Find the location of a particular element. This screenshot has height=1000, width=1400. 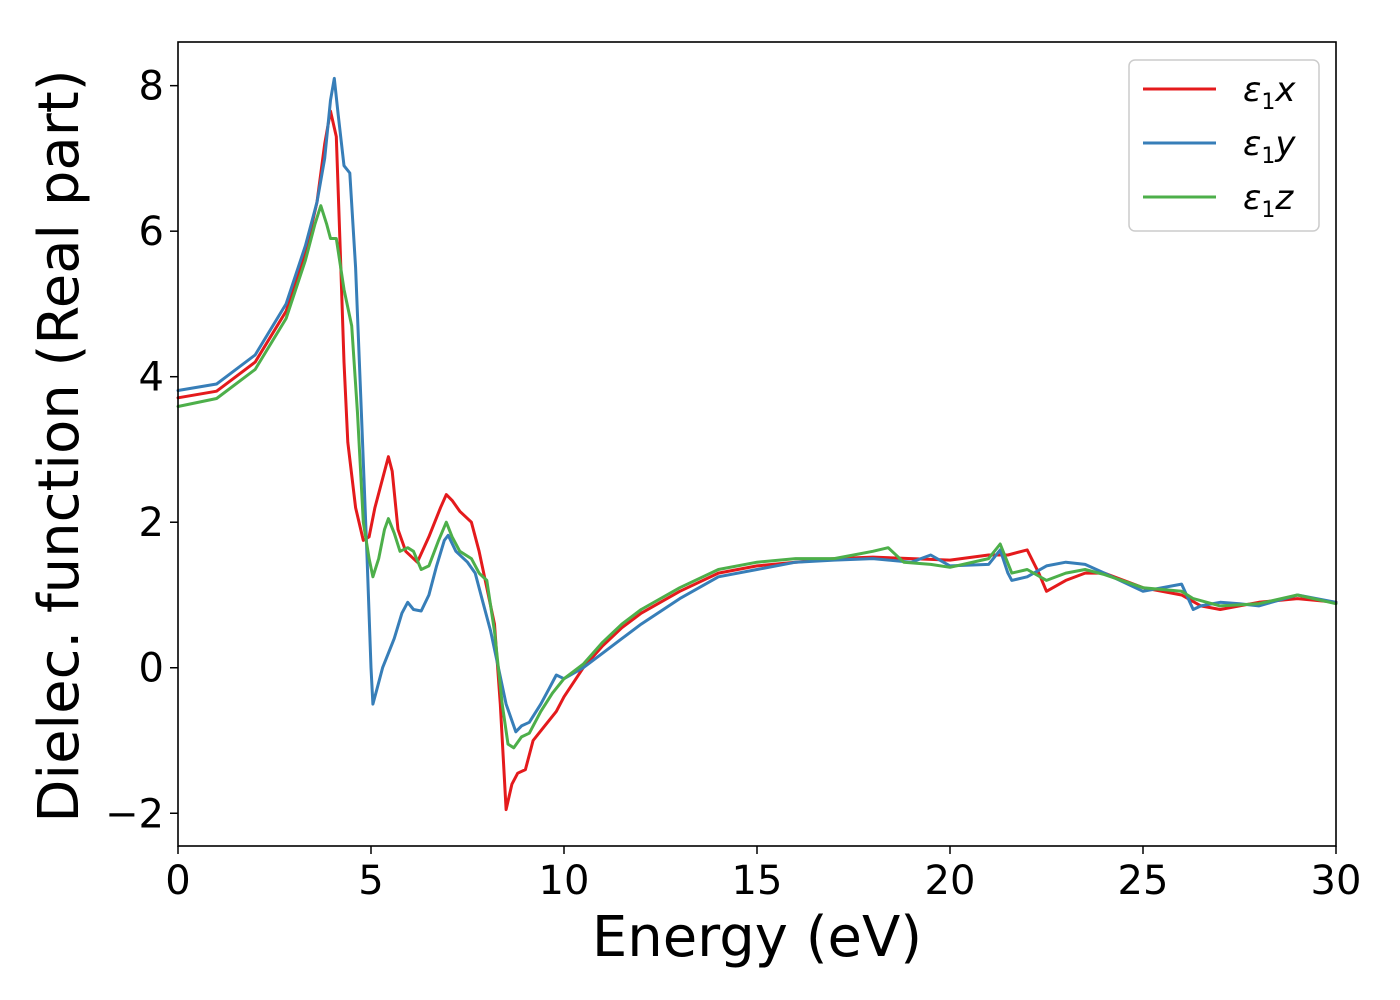

legend: ε1x ε1y ε1z is located at coordinates (1224, 145).